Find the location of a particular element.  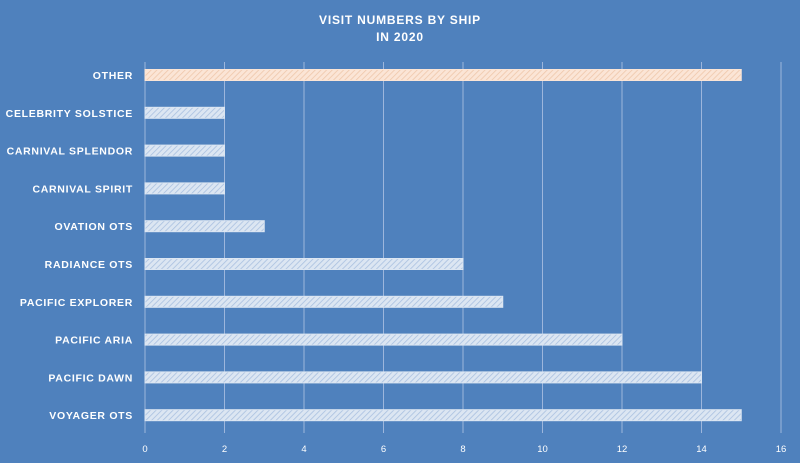

x-tick-label: 8 is located at coordinates (462, 449).